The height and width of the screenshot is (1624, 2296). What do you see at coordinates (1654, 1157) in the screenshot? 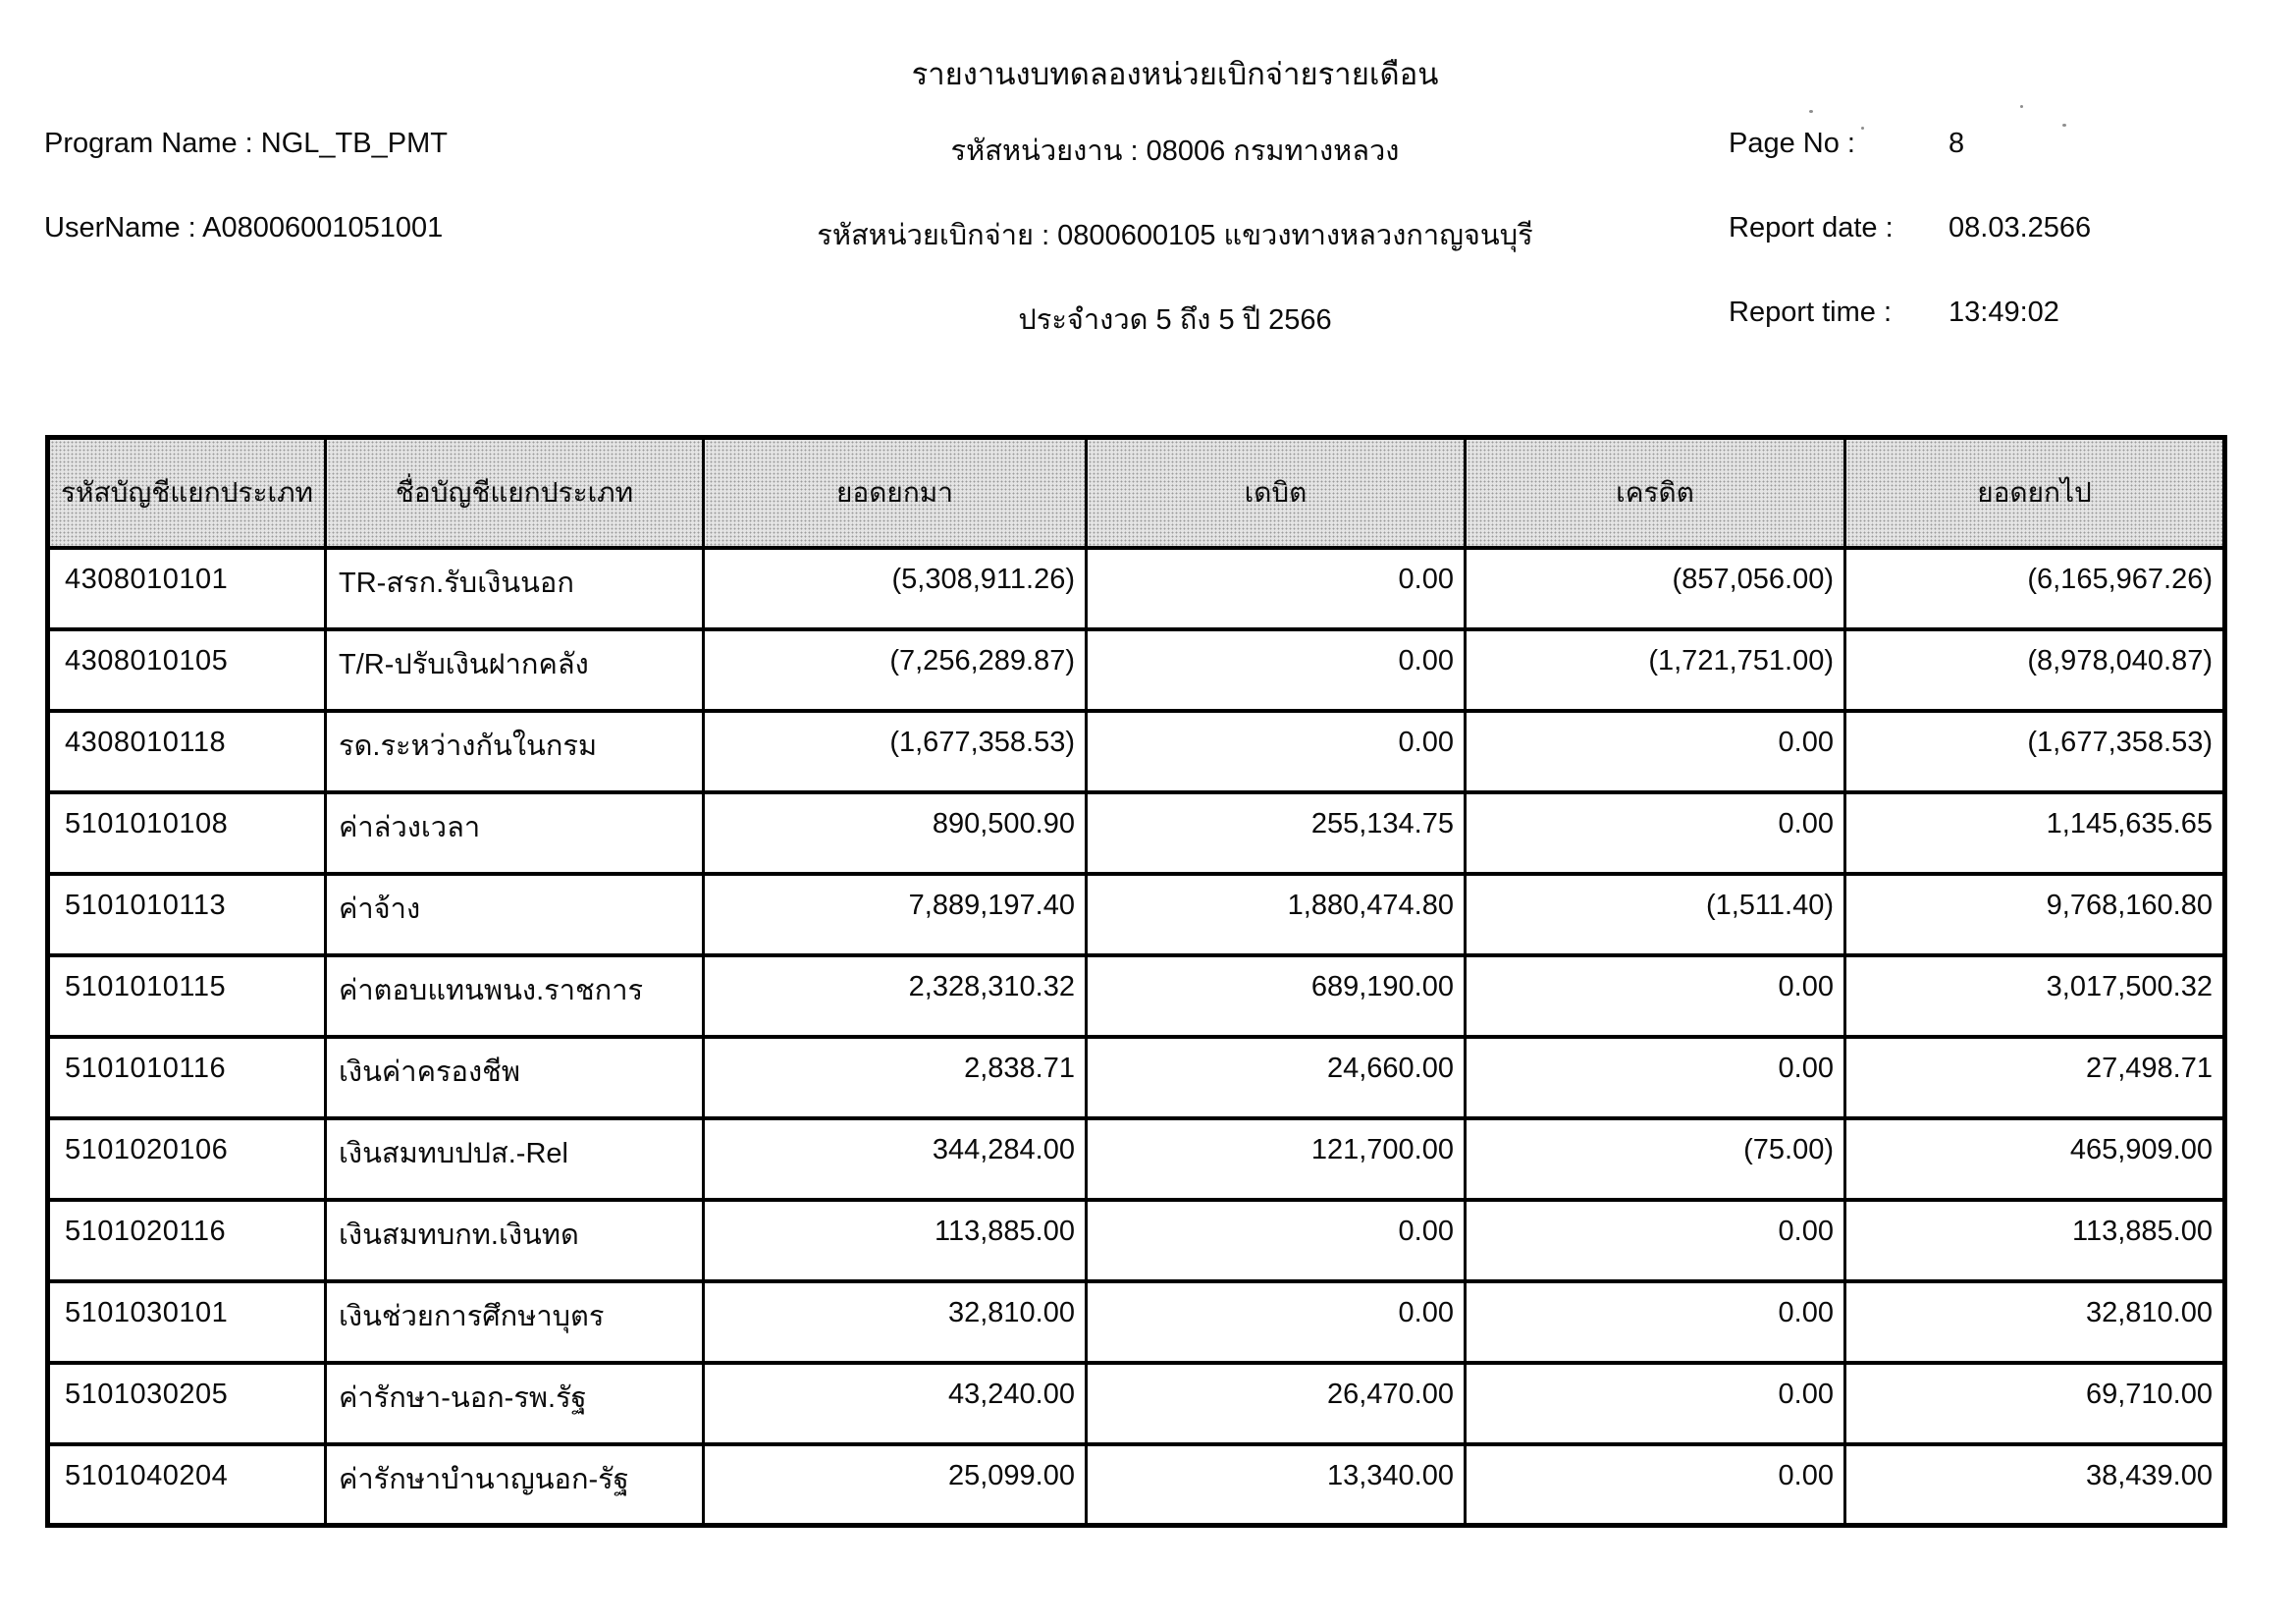
I see `credit-amount: (75.00)` at bounding box center [1654, 1157].